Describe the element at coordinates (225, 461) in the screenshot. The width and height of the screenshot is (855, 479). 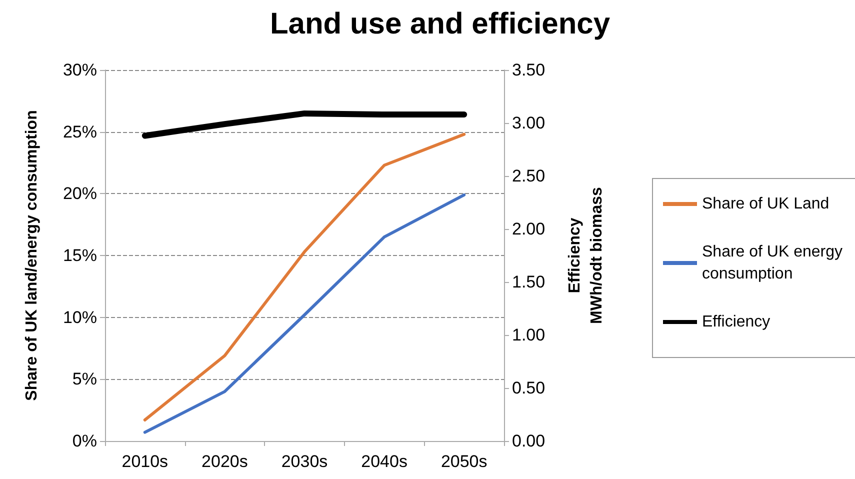
I see `x-tick-label: 2020s` at that location.